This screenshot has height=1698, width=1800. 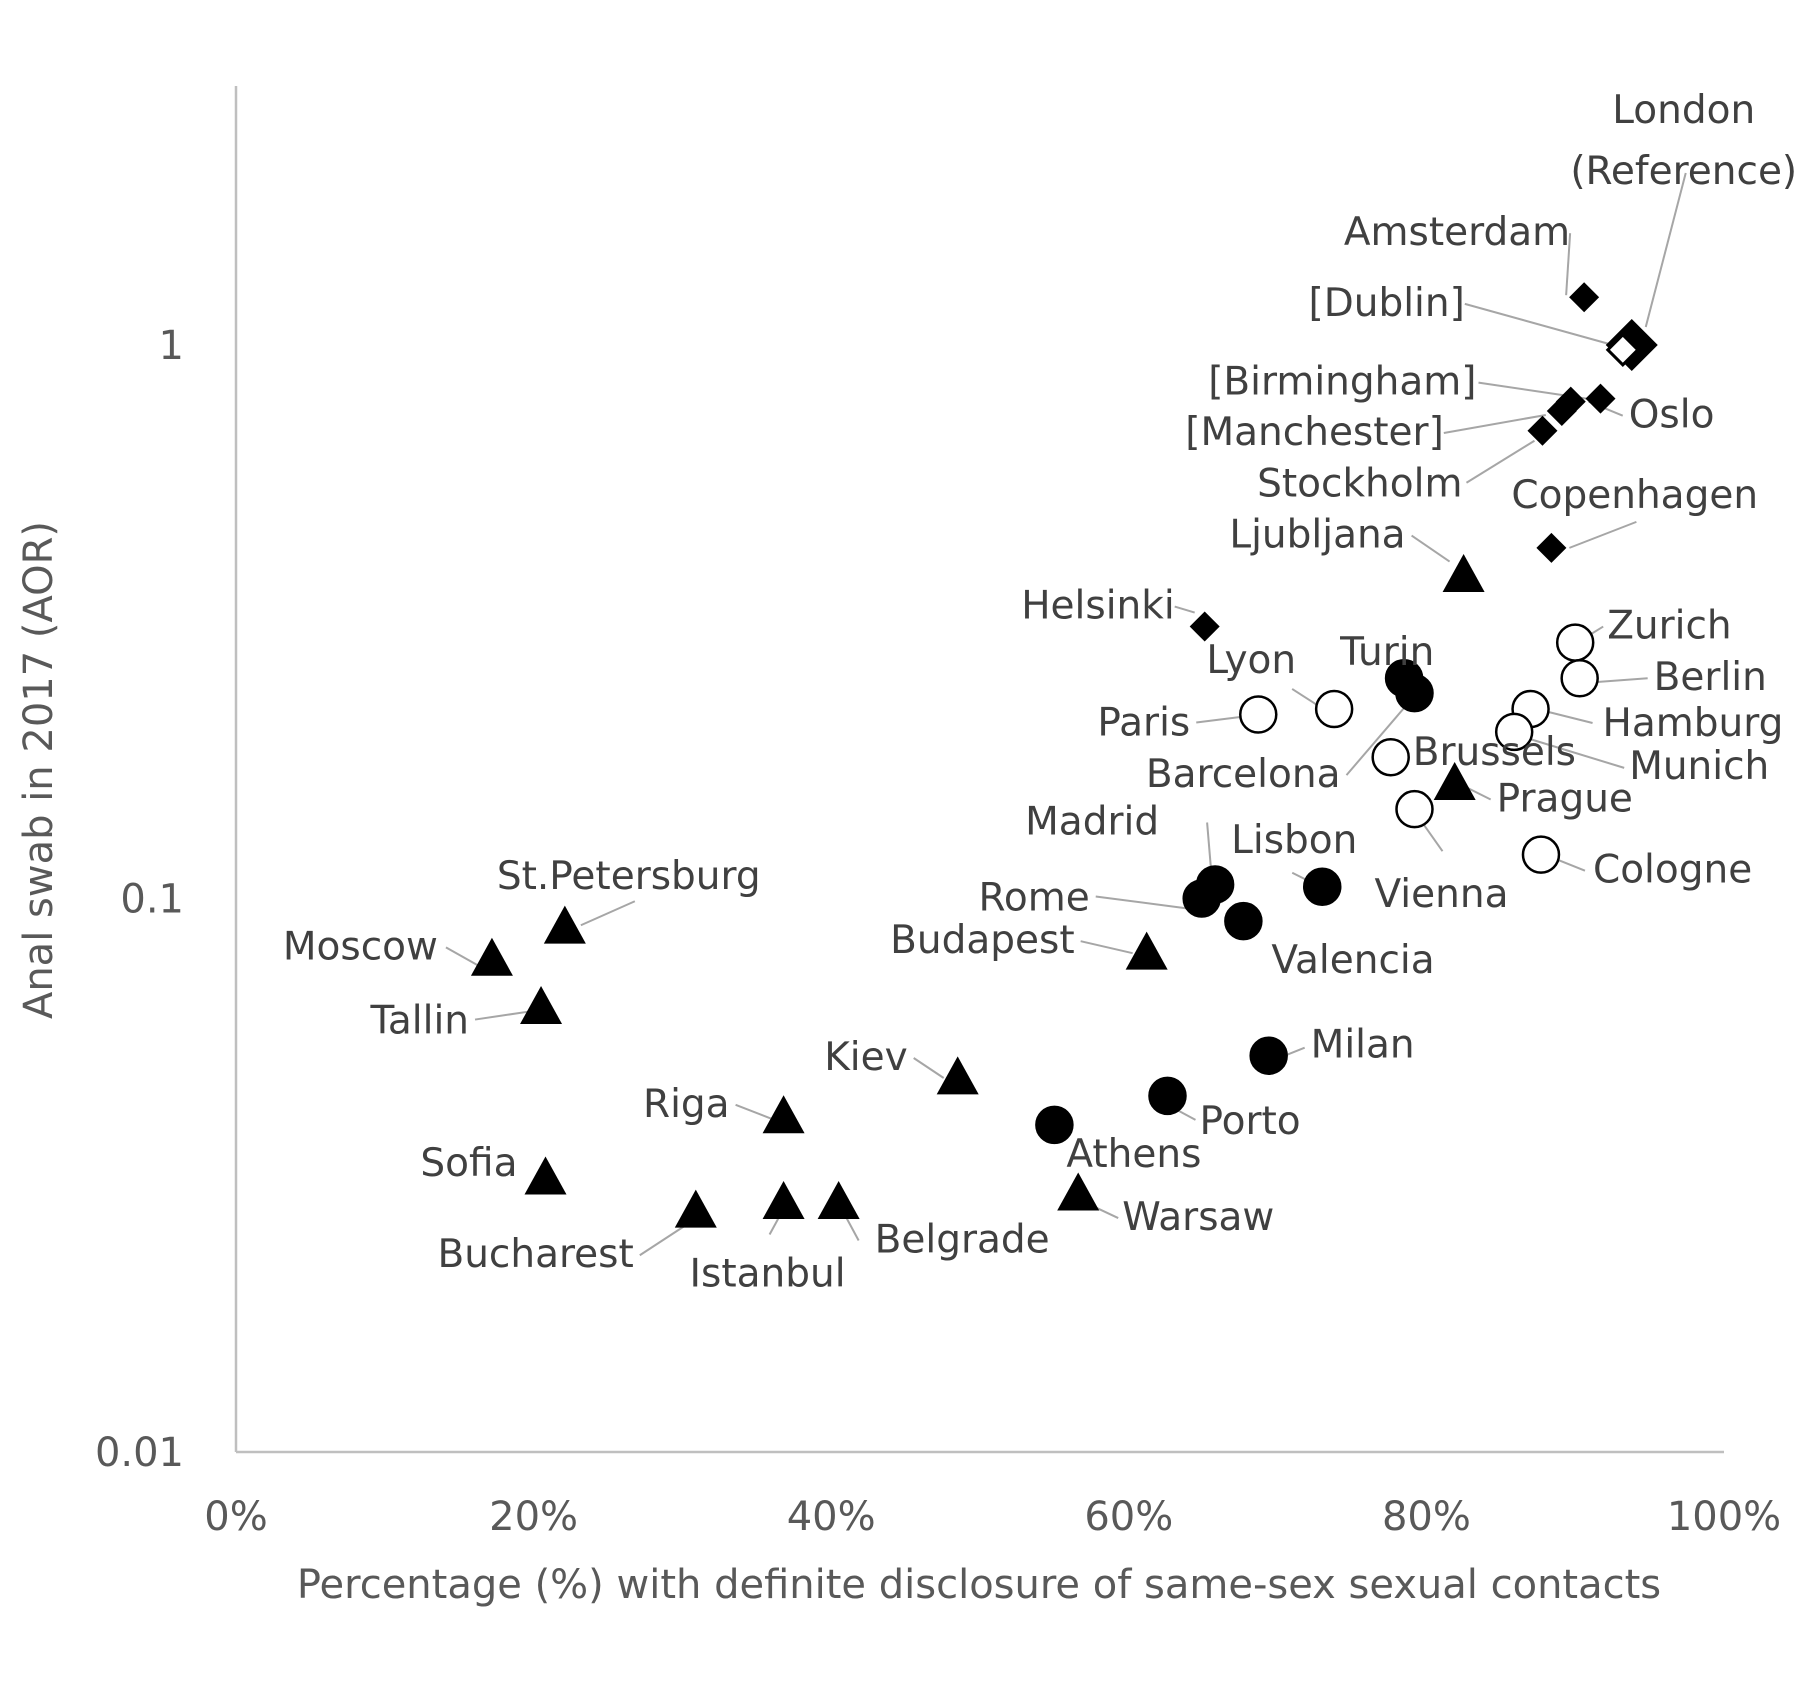 I want to click on leader-line-berlin, so click(x=1620, y=680).